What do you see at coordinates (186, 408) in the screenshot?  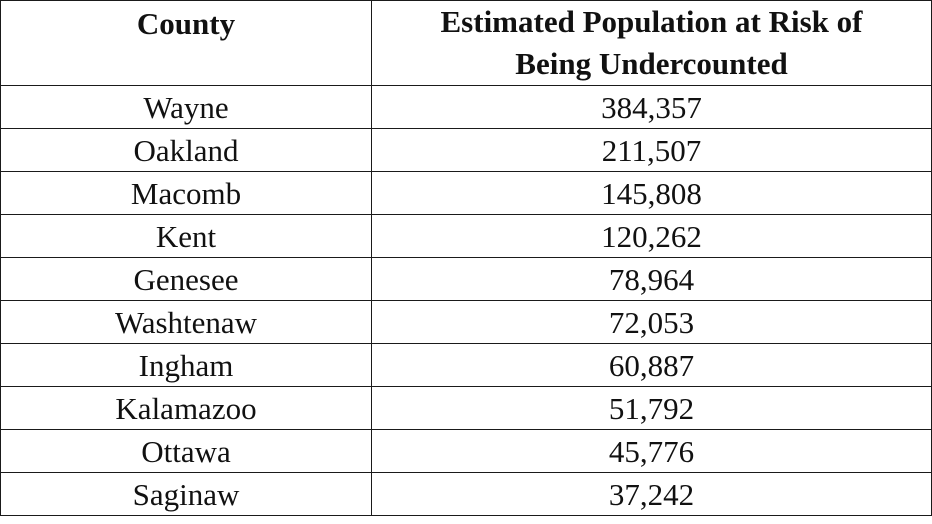 I see `county-cell: Kalamazoo` at bounding box center [186, 408].